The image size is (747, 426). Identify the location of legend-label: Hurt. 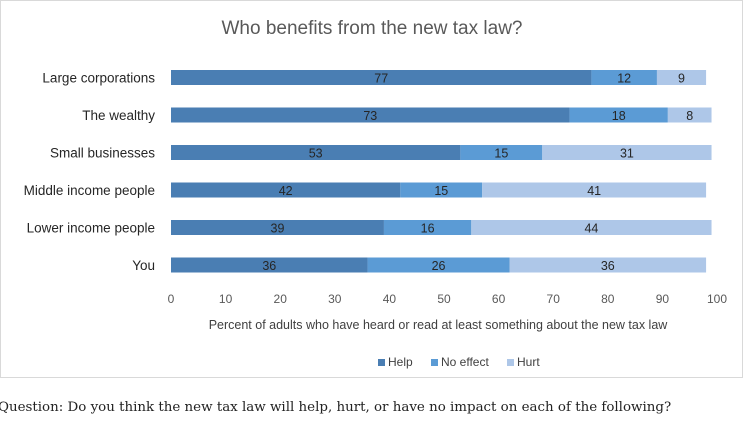
(528, 362).